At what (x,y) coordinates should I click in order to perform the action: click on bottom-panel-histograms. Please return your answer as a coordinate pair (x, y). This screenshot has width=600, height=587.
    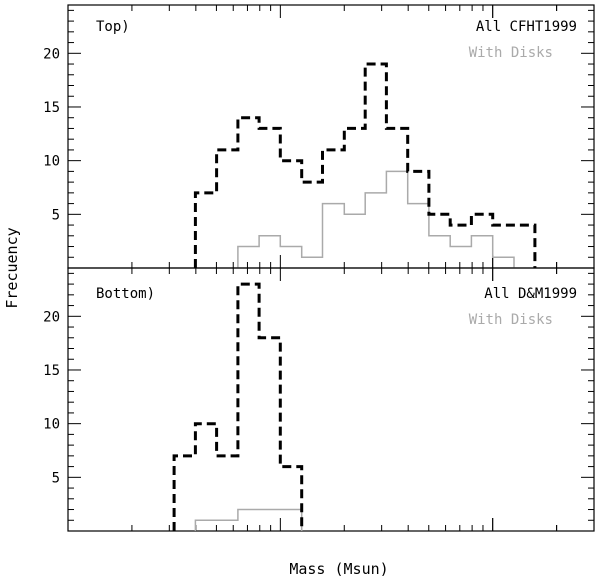
    Looking at the image, I should click on (238, 406).